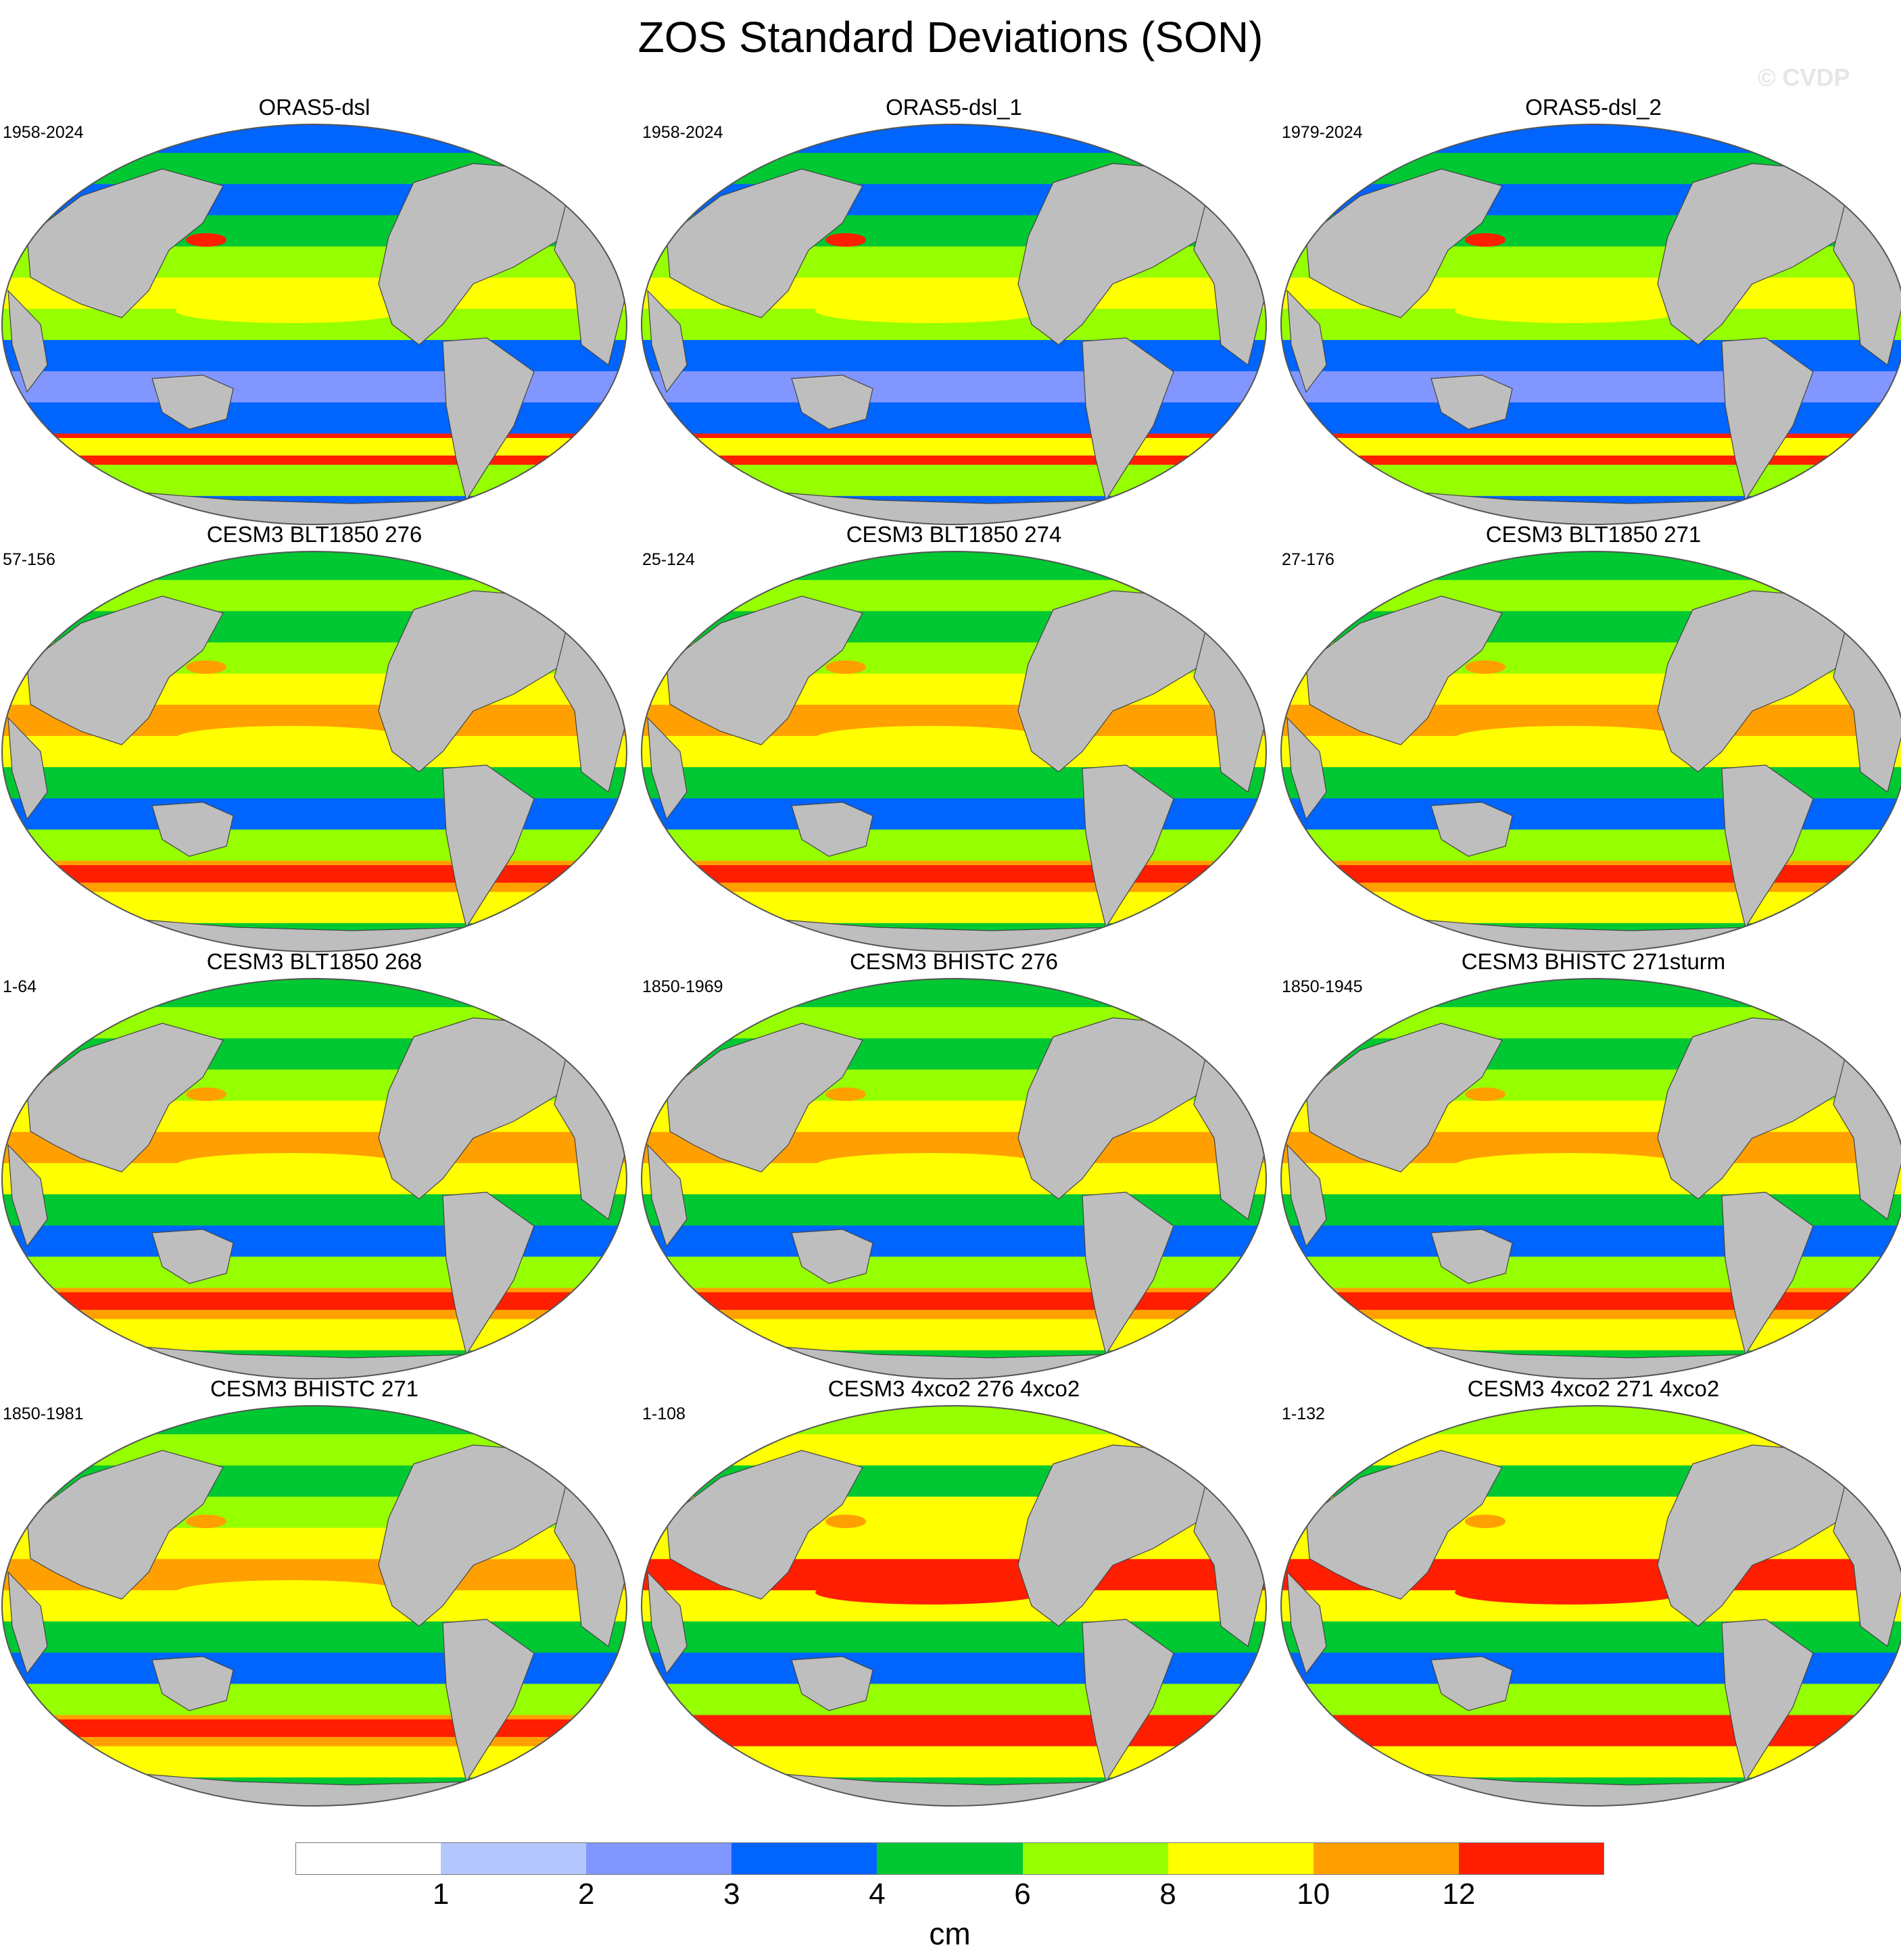 The image size is (1901, 1960). I want to click on map-panel: CESM3 BLT1850 268 1-64, so click(314, 1165).